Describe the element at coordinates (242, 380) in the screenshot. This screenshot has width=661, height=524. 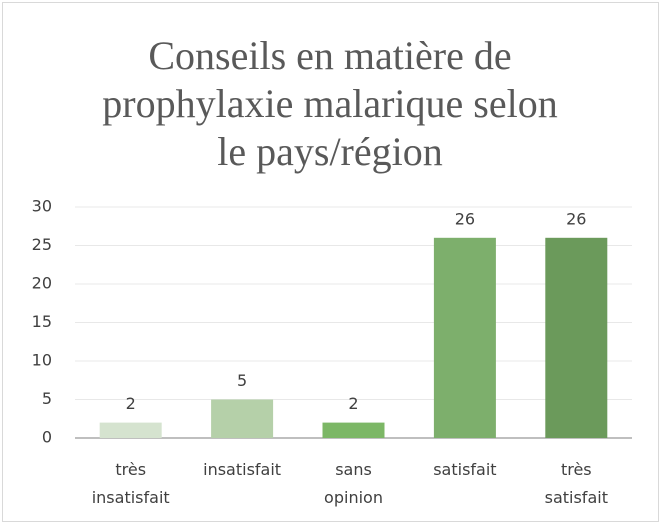
I see `data-label: 5` at that location.